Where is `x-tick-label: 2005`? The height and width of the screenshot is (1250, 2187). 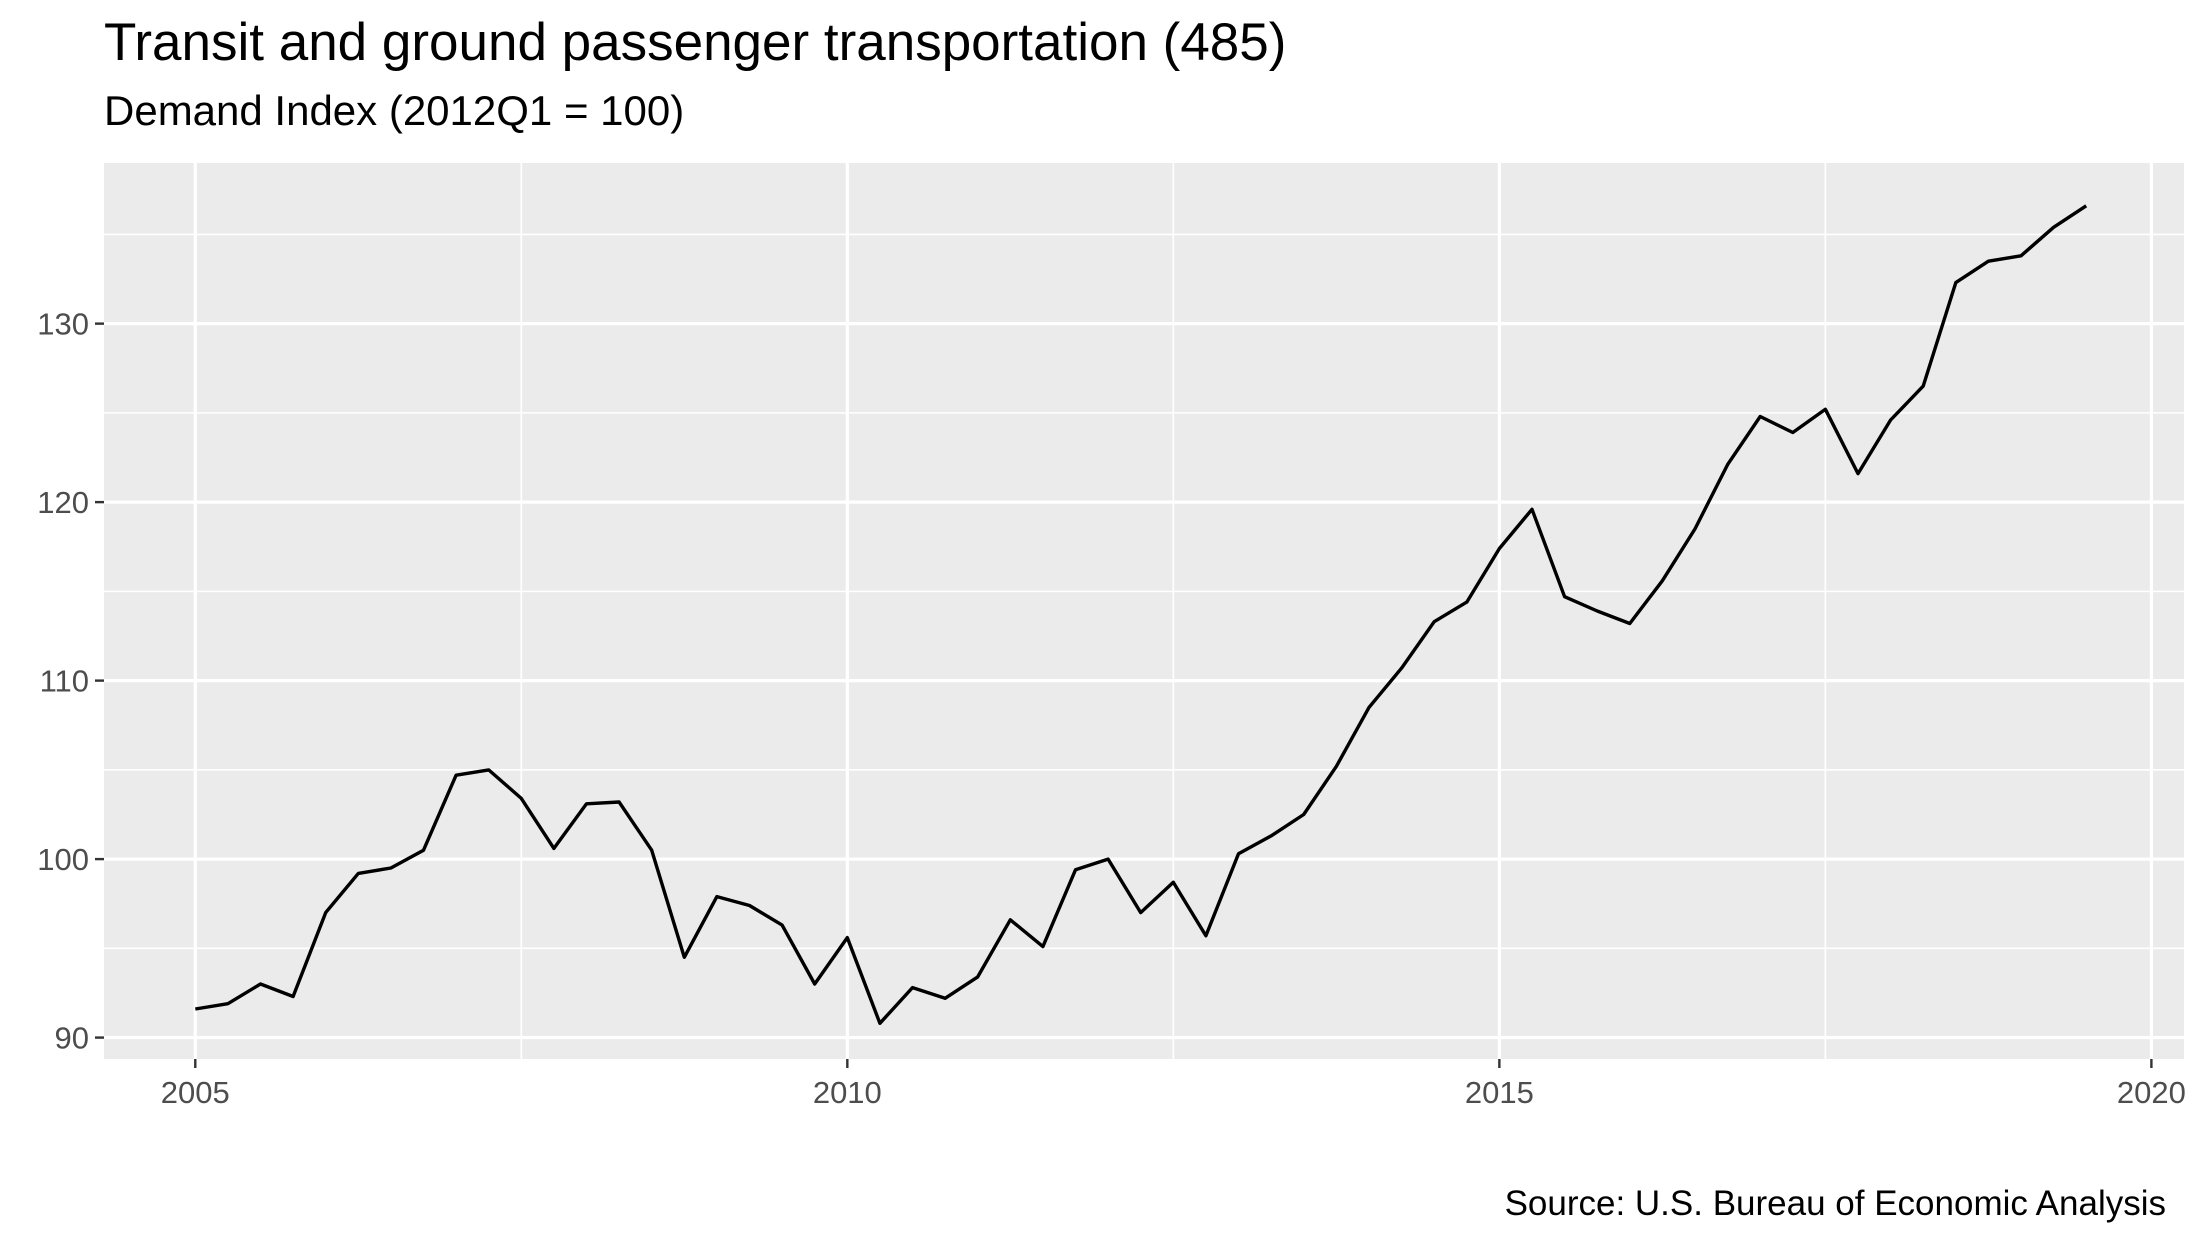
x-tick-label: 2005 is located at coordinates (195, 1092).